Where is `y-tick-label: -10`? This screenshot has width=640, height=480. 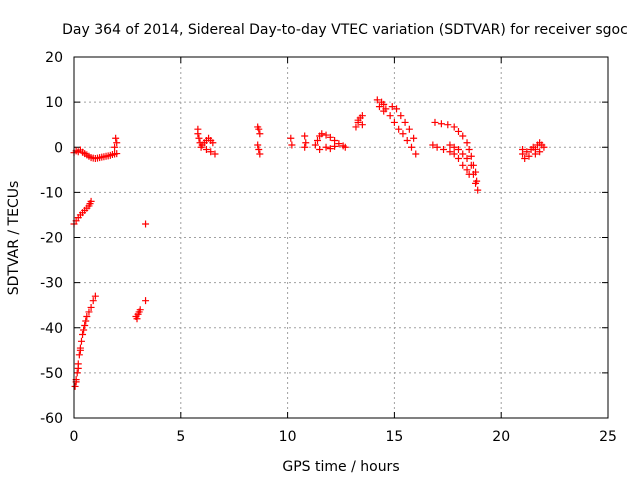
y-tick-label: -10 is located at coordinates (51, 193).